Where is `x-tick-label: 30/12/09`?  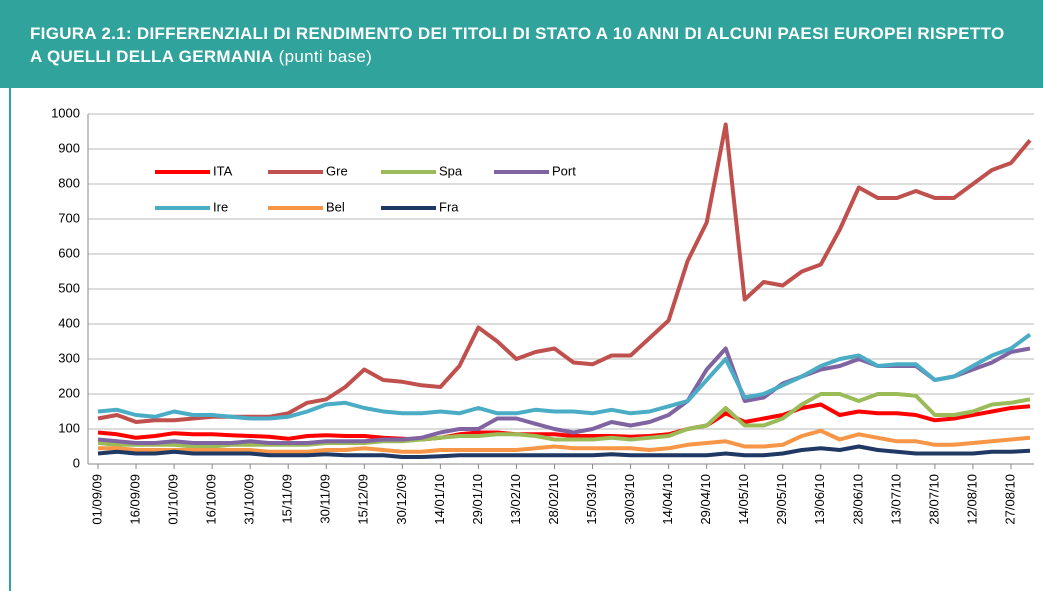
x-tick-label: 30/12/09 is located at coordinates (401, 499).